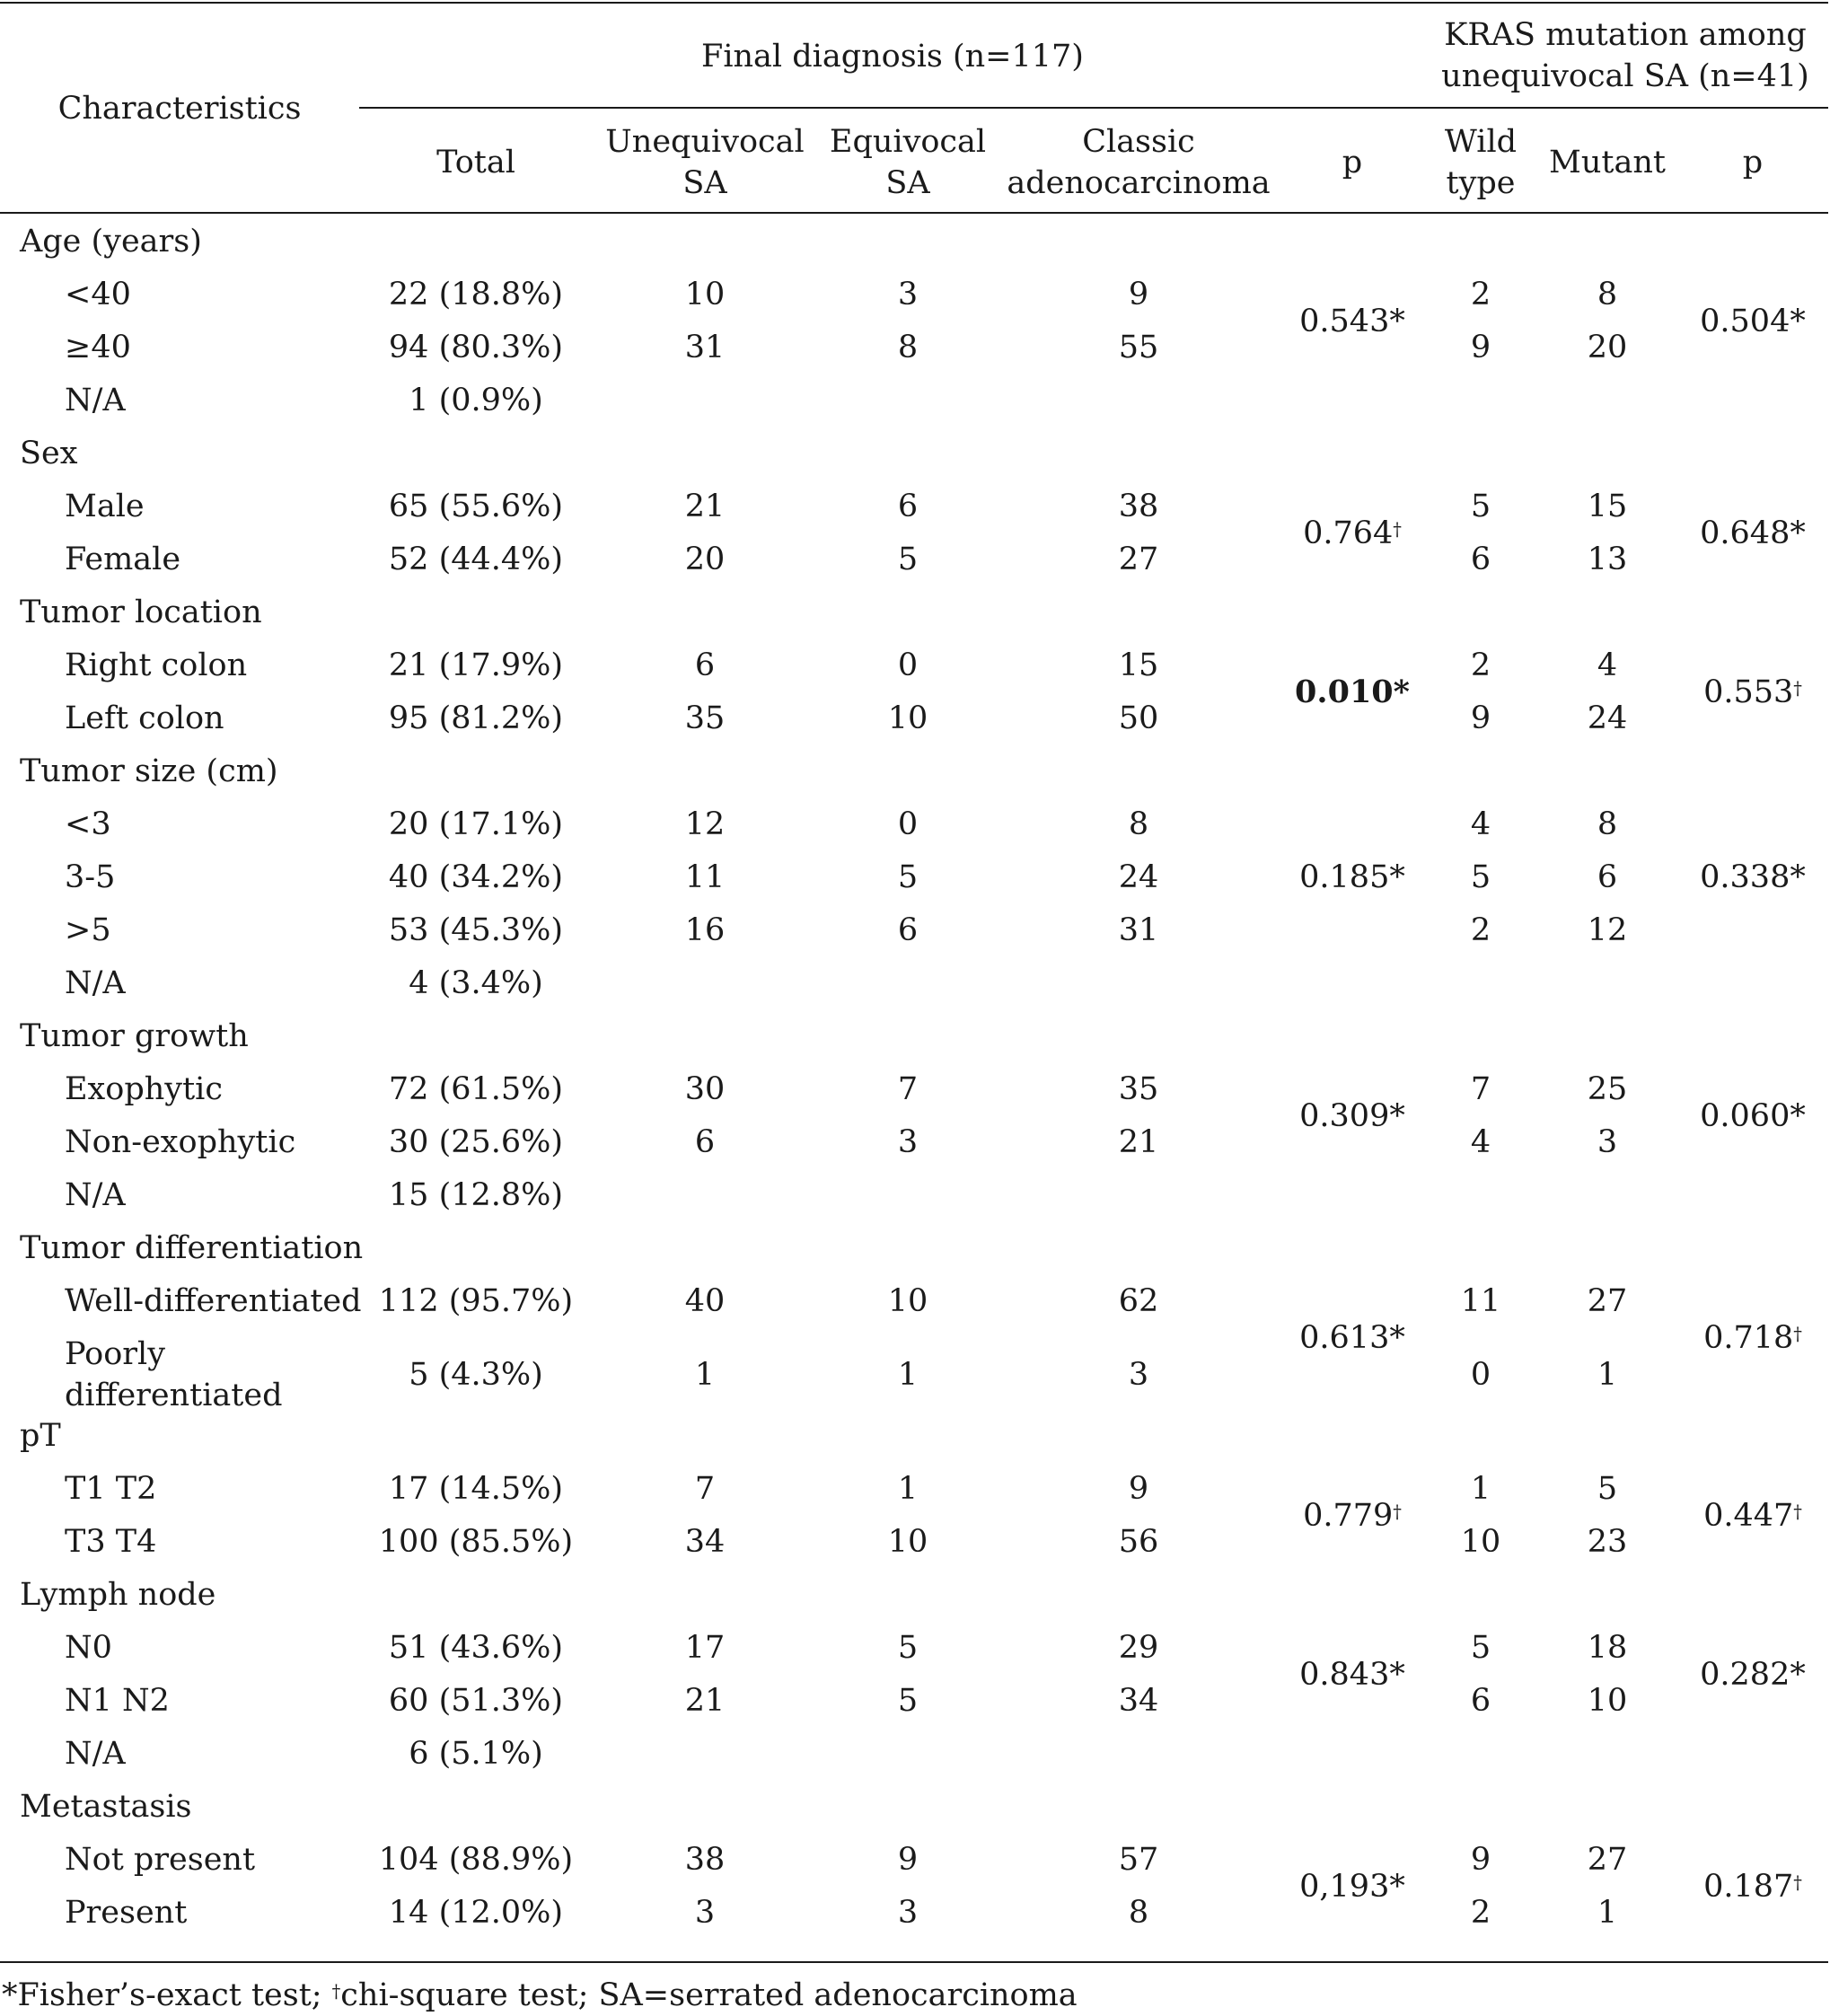 Image resolution: width=1830 pixels, height=2016 pixels. Describe the element at coordinates (1752, 1886) in the screenshot. I see `p-value-kras: 0.187†` at that location.